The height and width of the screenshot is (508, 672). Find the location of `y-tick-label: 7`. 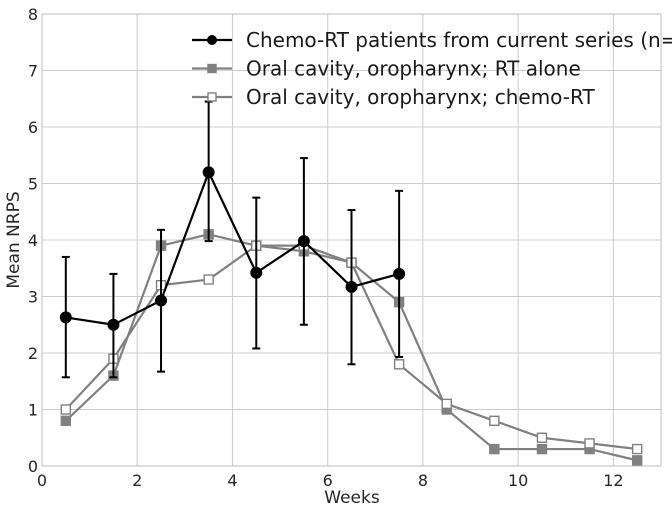

y-tick-label: 7 is located at coordinates (33, 71).